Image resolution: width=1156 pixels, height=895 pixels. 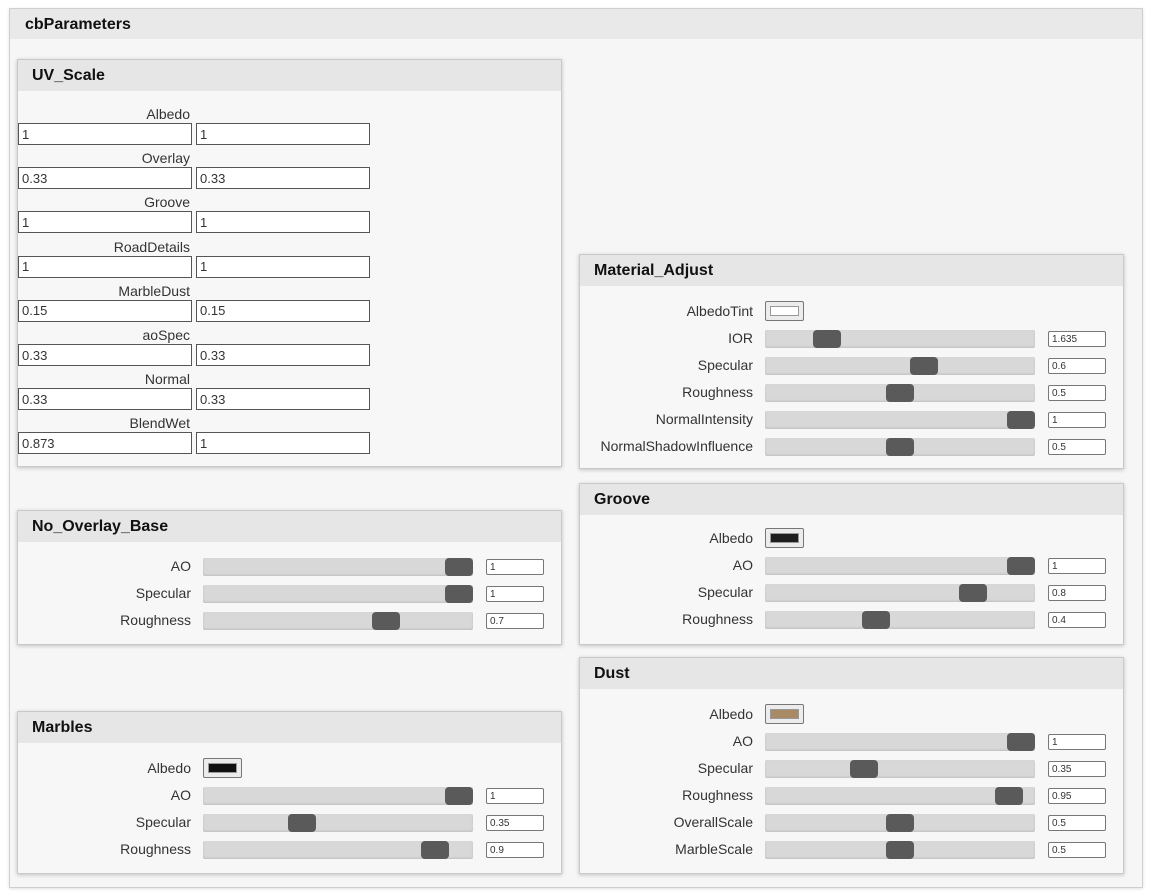 I want to click on no-overlay-base-value-input-roughness, so click(x=515, y=621).